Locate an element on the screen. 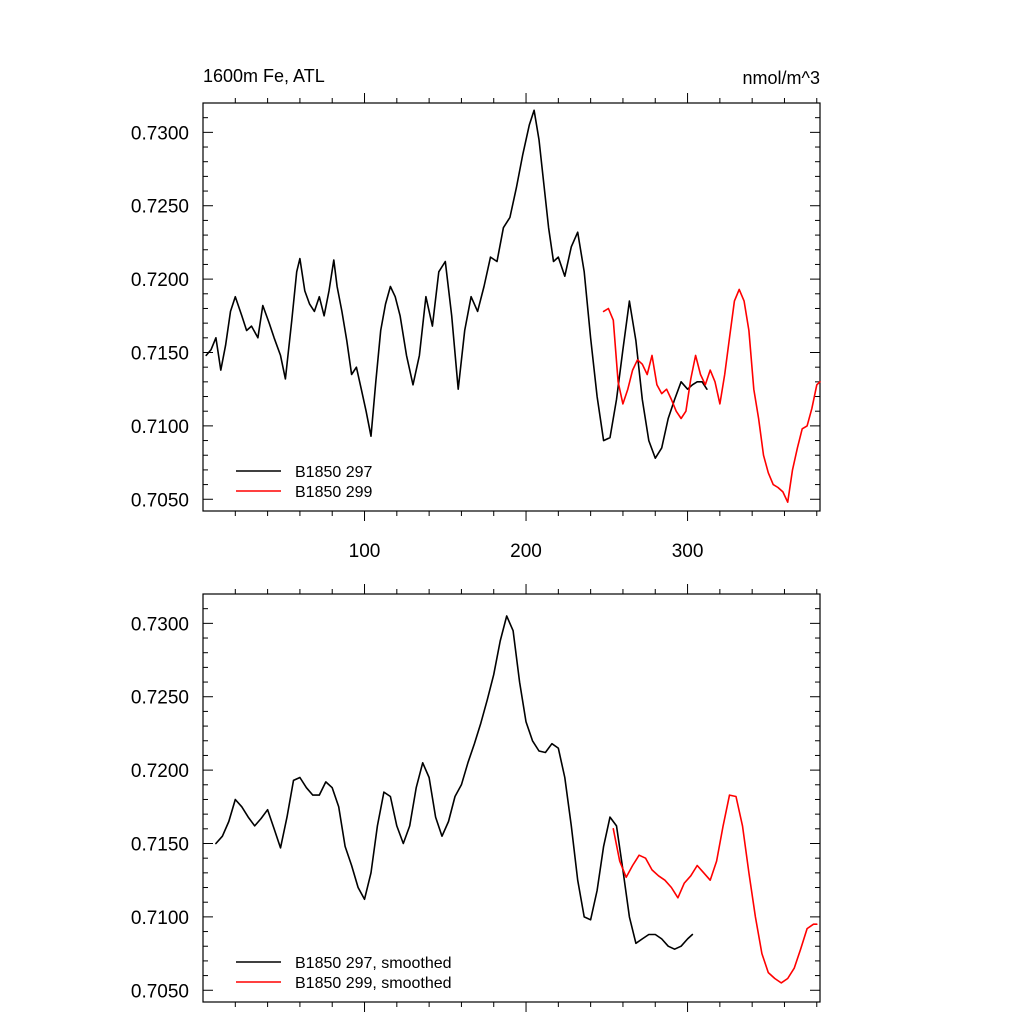 Image resolution: width=1024 pixels, height=1024 pixels. top-ytick-label: 0.7100 is located at coordinates (160, 427).